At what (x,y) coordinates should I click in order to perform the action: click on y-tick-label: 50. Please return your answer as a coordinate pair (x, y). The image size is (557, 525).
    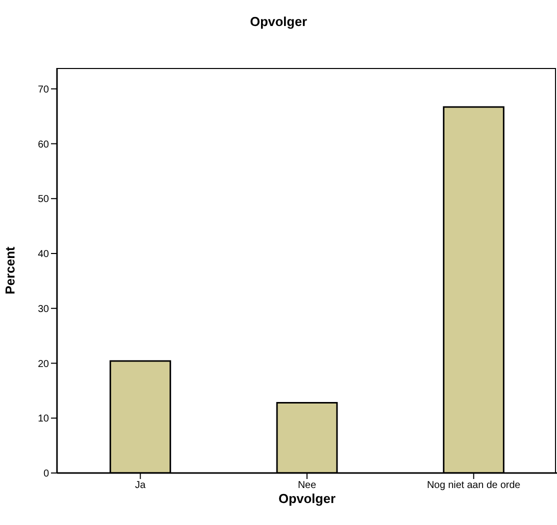
    Looking at the image, I should click on (44, 200).